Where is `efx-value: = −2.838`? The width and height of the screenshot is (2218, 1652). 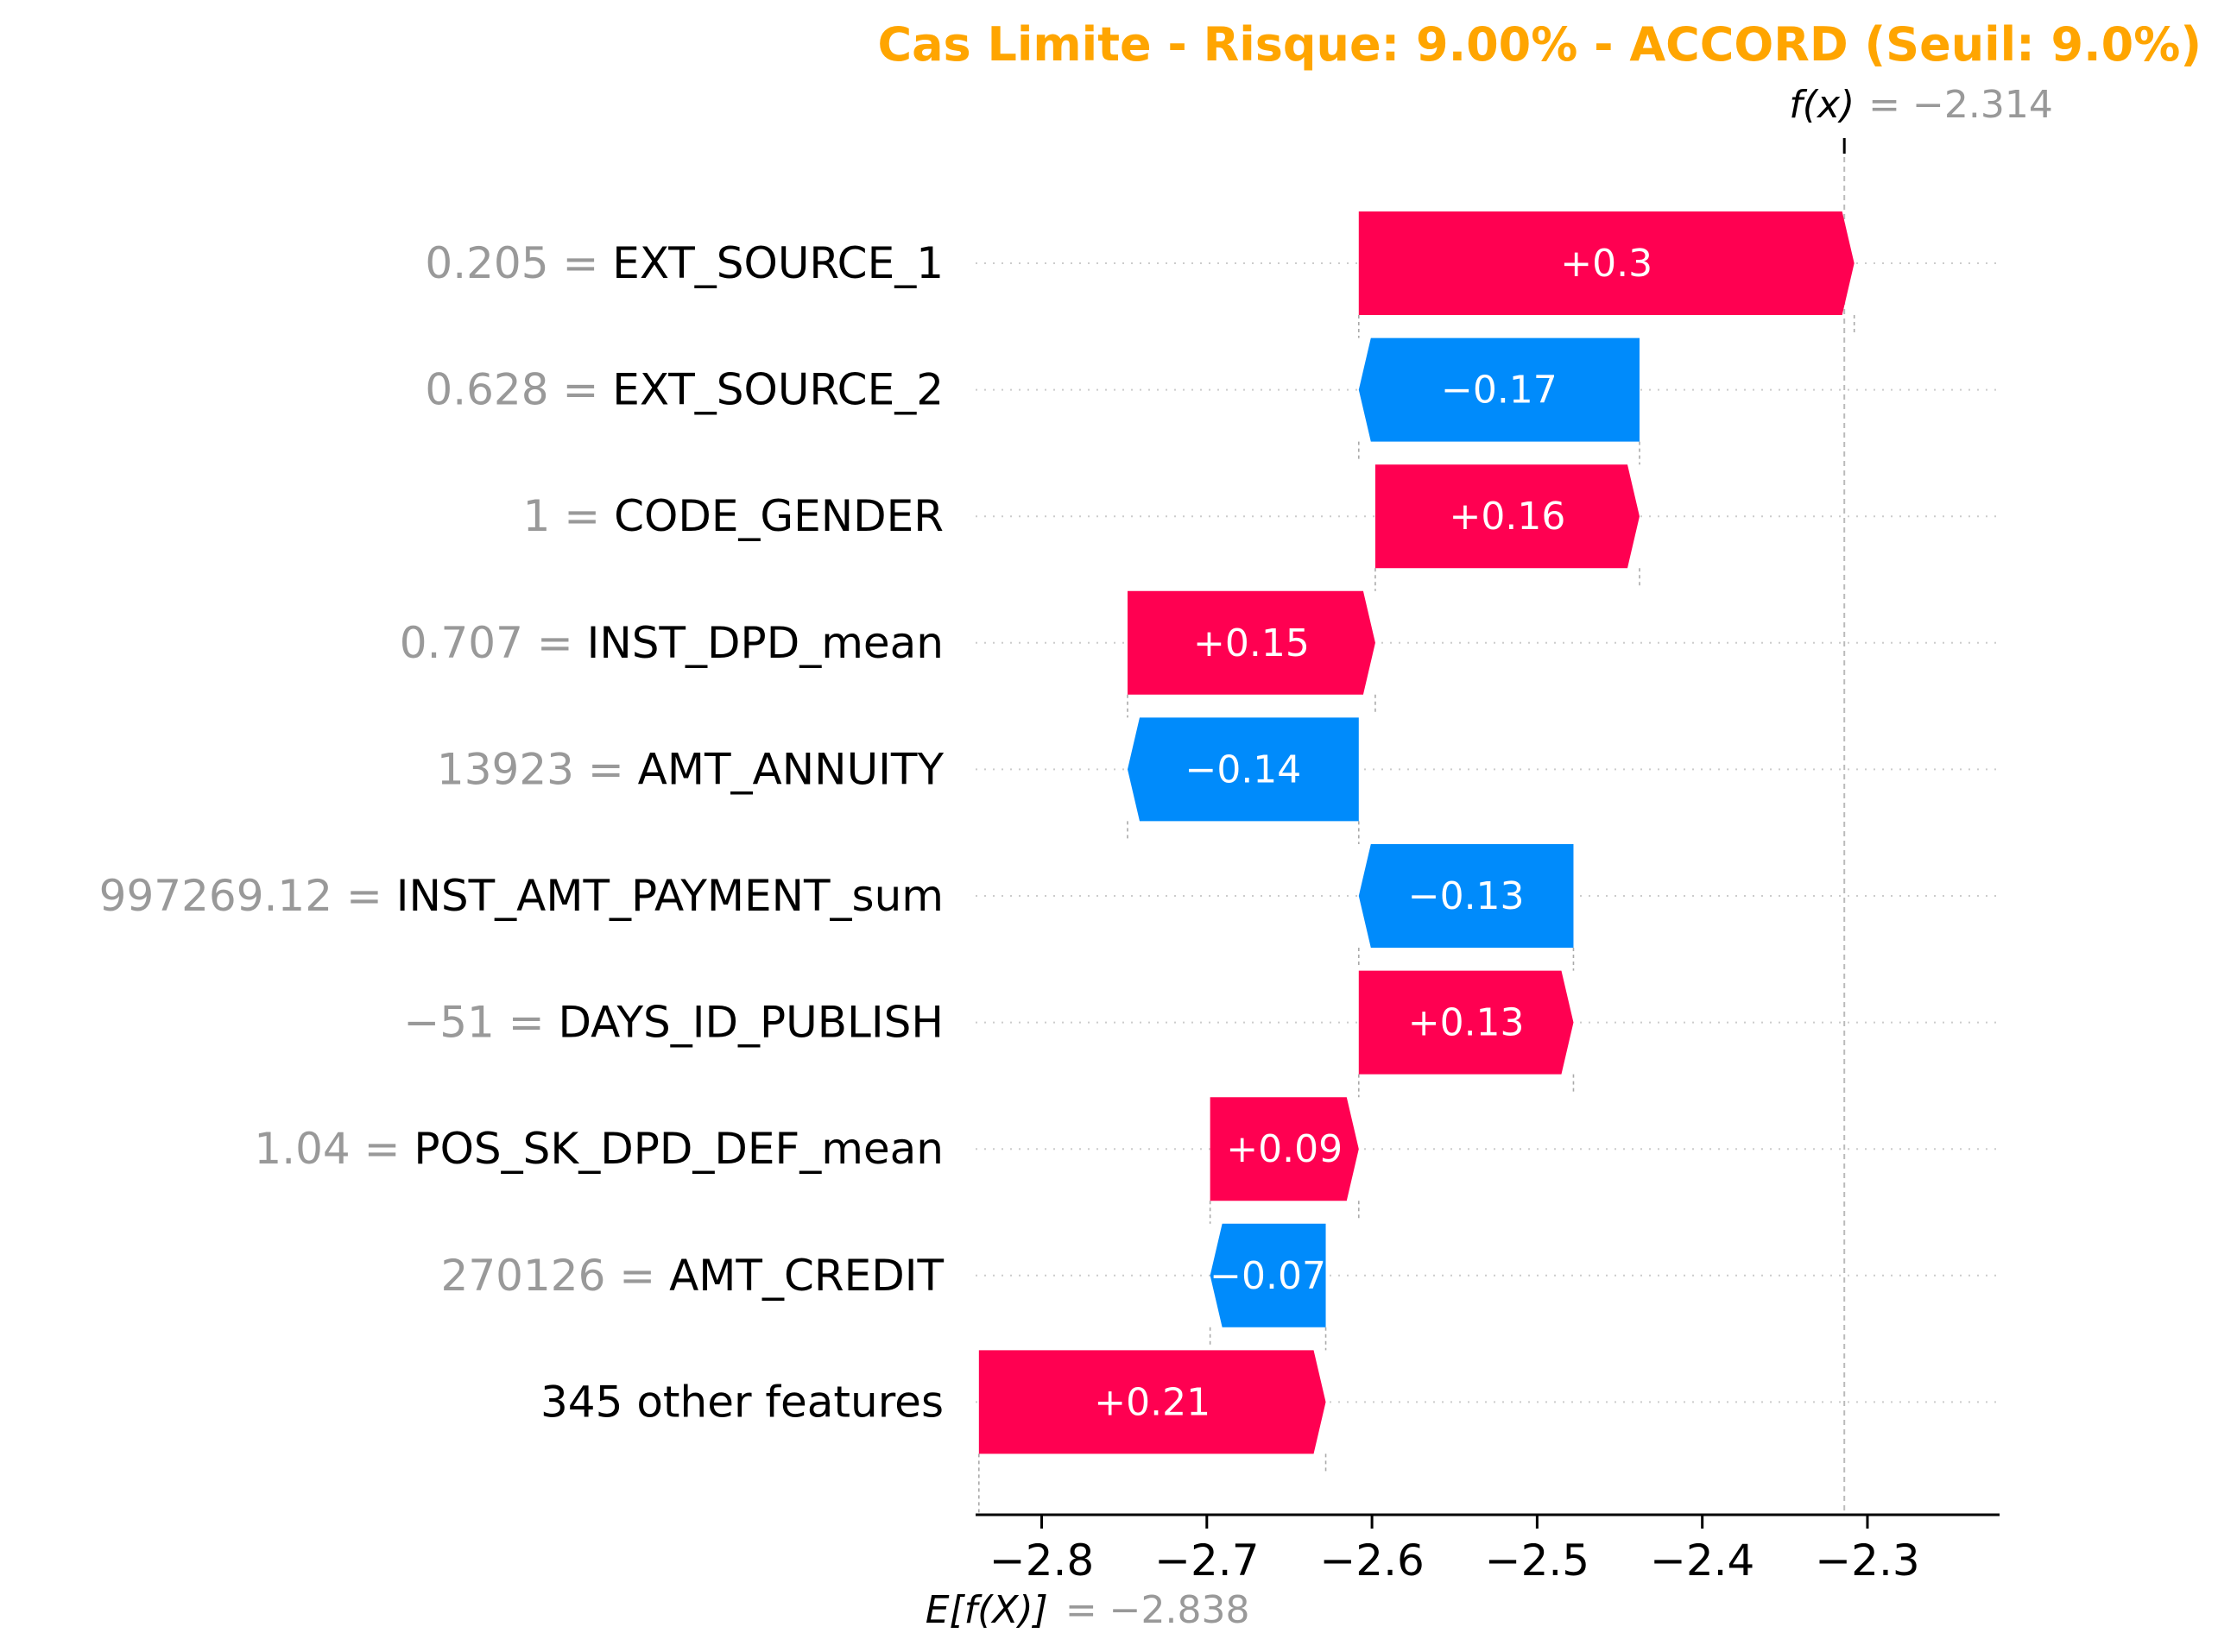 efx-value: = −2.838 is located at coordinates (1157, 1610).